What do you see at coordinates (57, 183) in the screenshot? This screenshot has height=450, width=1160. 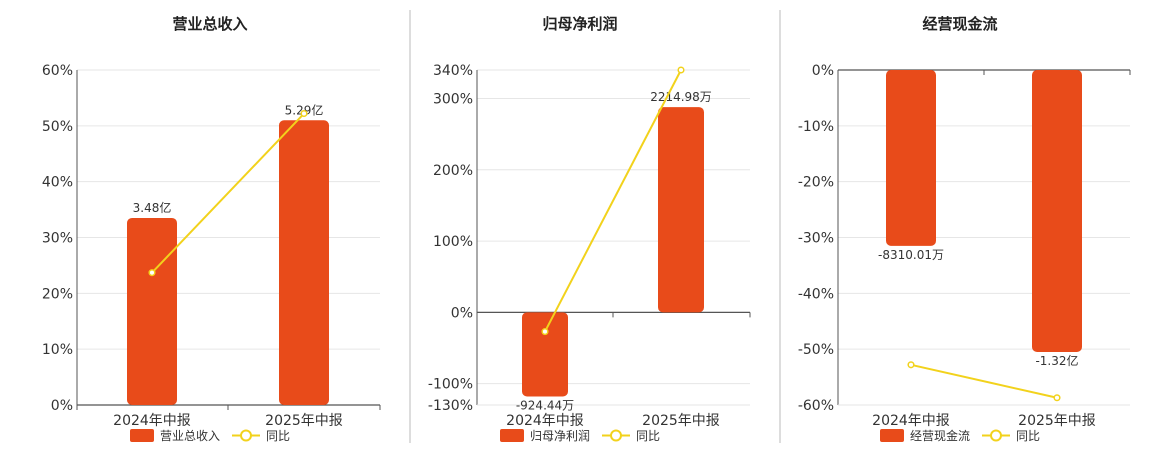 I see `y-tick-label: 40%` at bounding box center [57, 183].